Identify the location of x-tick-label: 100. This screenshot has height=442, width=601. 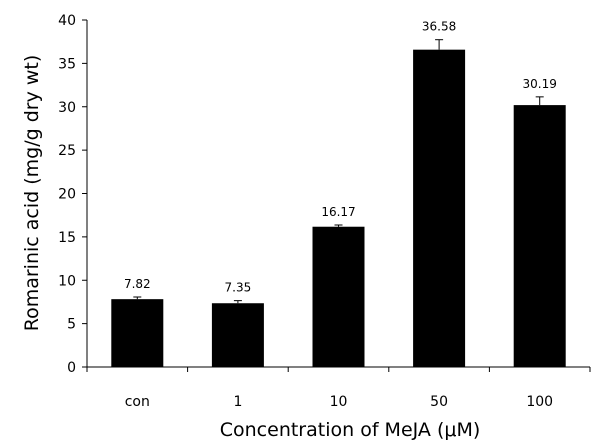
(539, 402).